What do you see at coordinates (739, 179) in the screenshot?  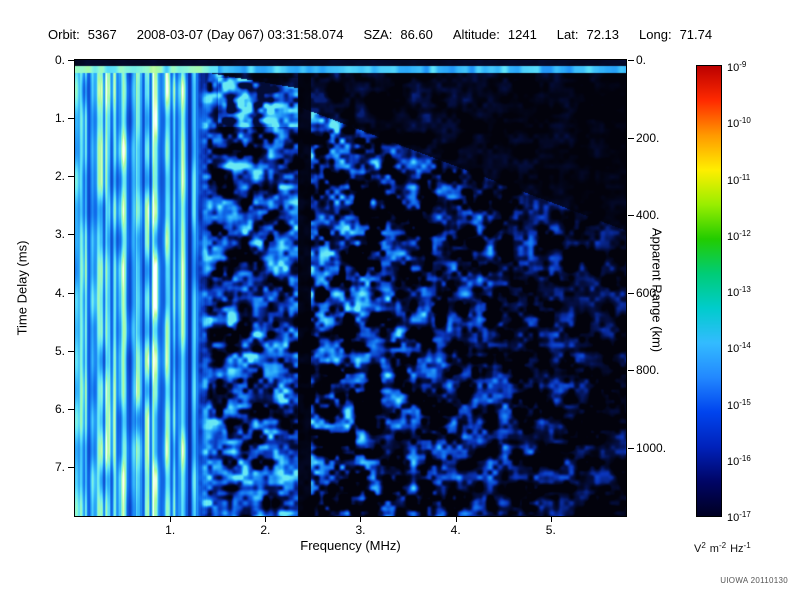 I see `colorbar-tick-label: 10-11` at bounding box center [739, 179].